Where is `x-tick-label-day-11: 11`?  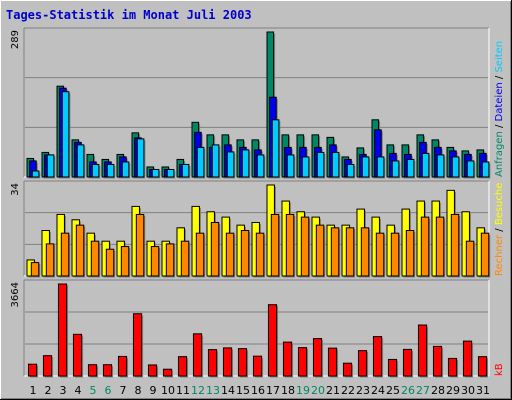 x-tick-label-day-11: 11 is located at coordinates (183, 390).